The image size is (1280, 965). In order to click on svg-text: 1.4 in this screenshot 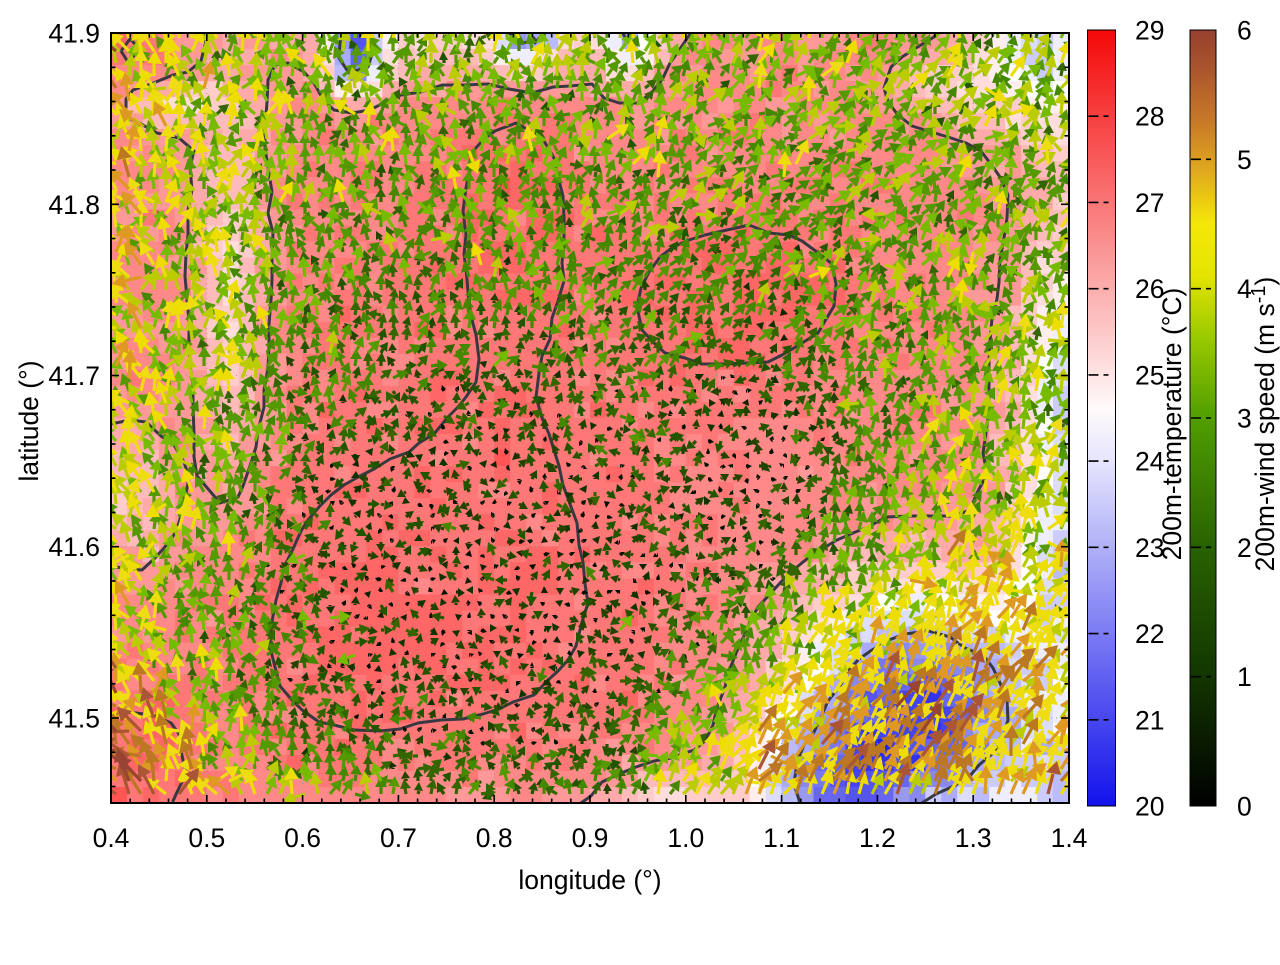, I will do `click(1069, 838)`.